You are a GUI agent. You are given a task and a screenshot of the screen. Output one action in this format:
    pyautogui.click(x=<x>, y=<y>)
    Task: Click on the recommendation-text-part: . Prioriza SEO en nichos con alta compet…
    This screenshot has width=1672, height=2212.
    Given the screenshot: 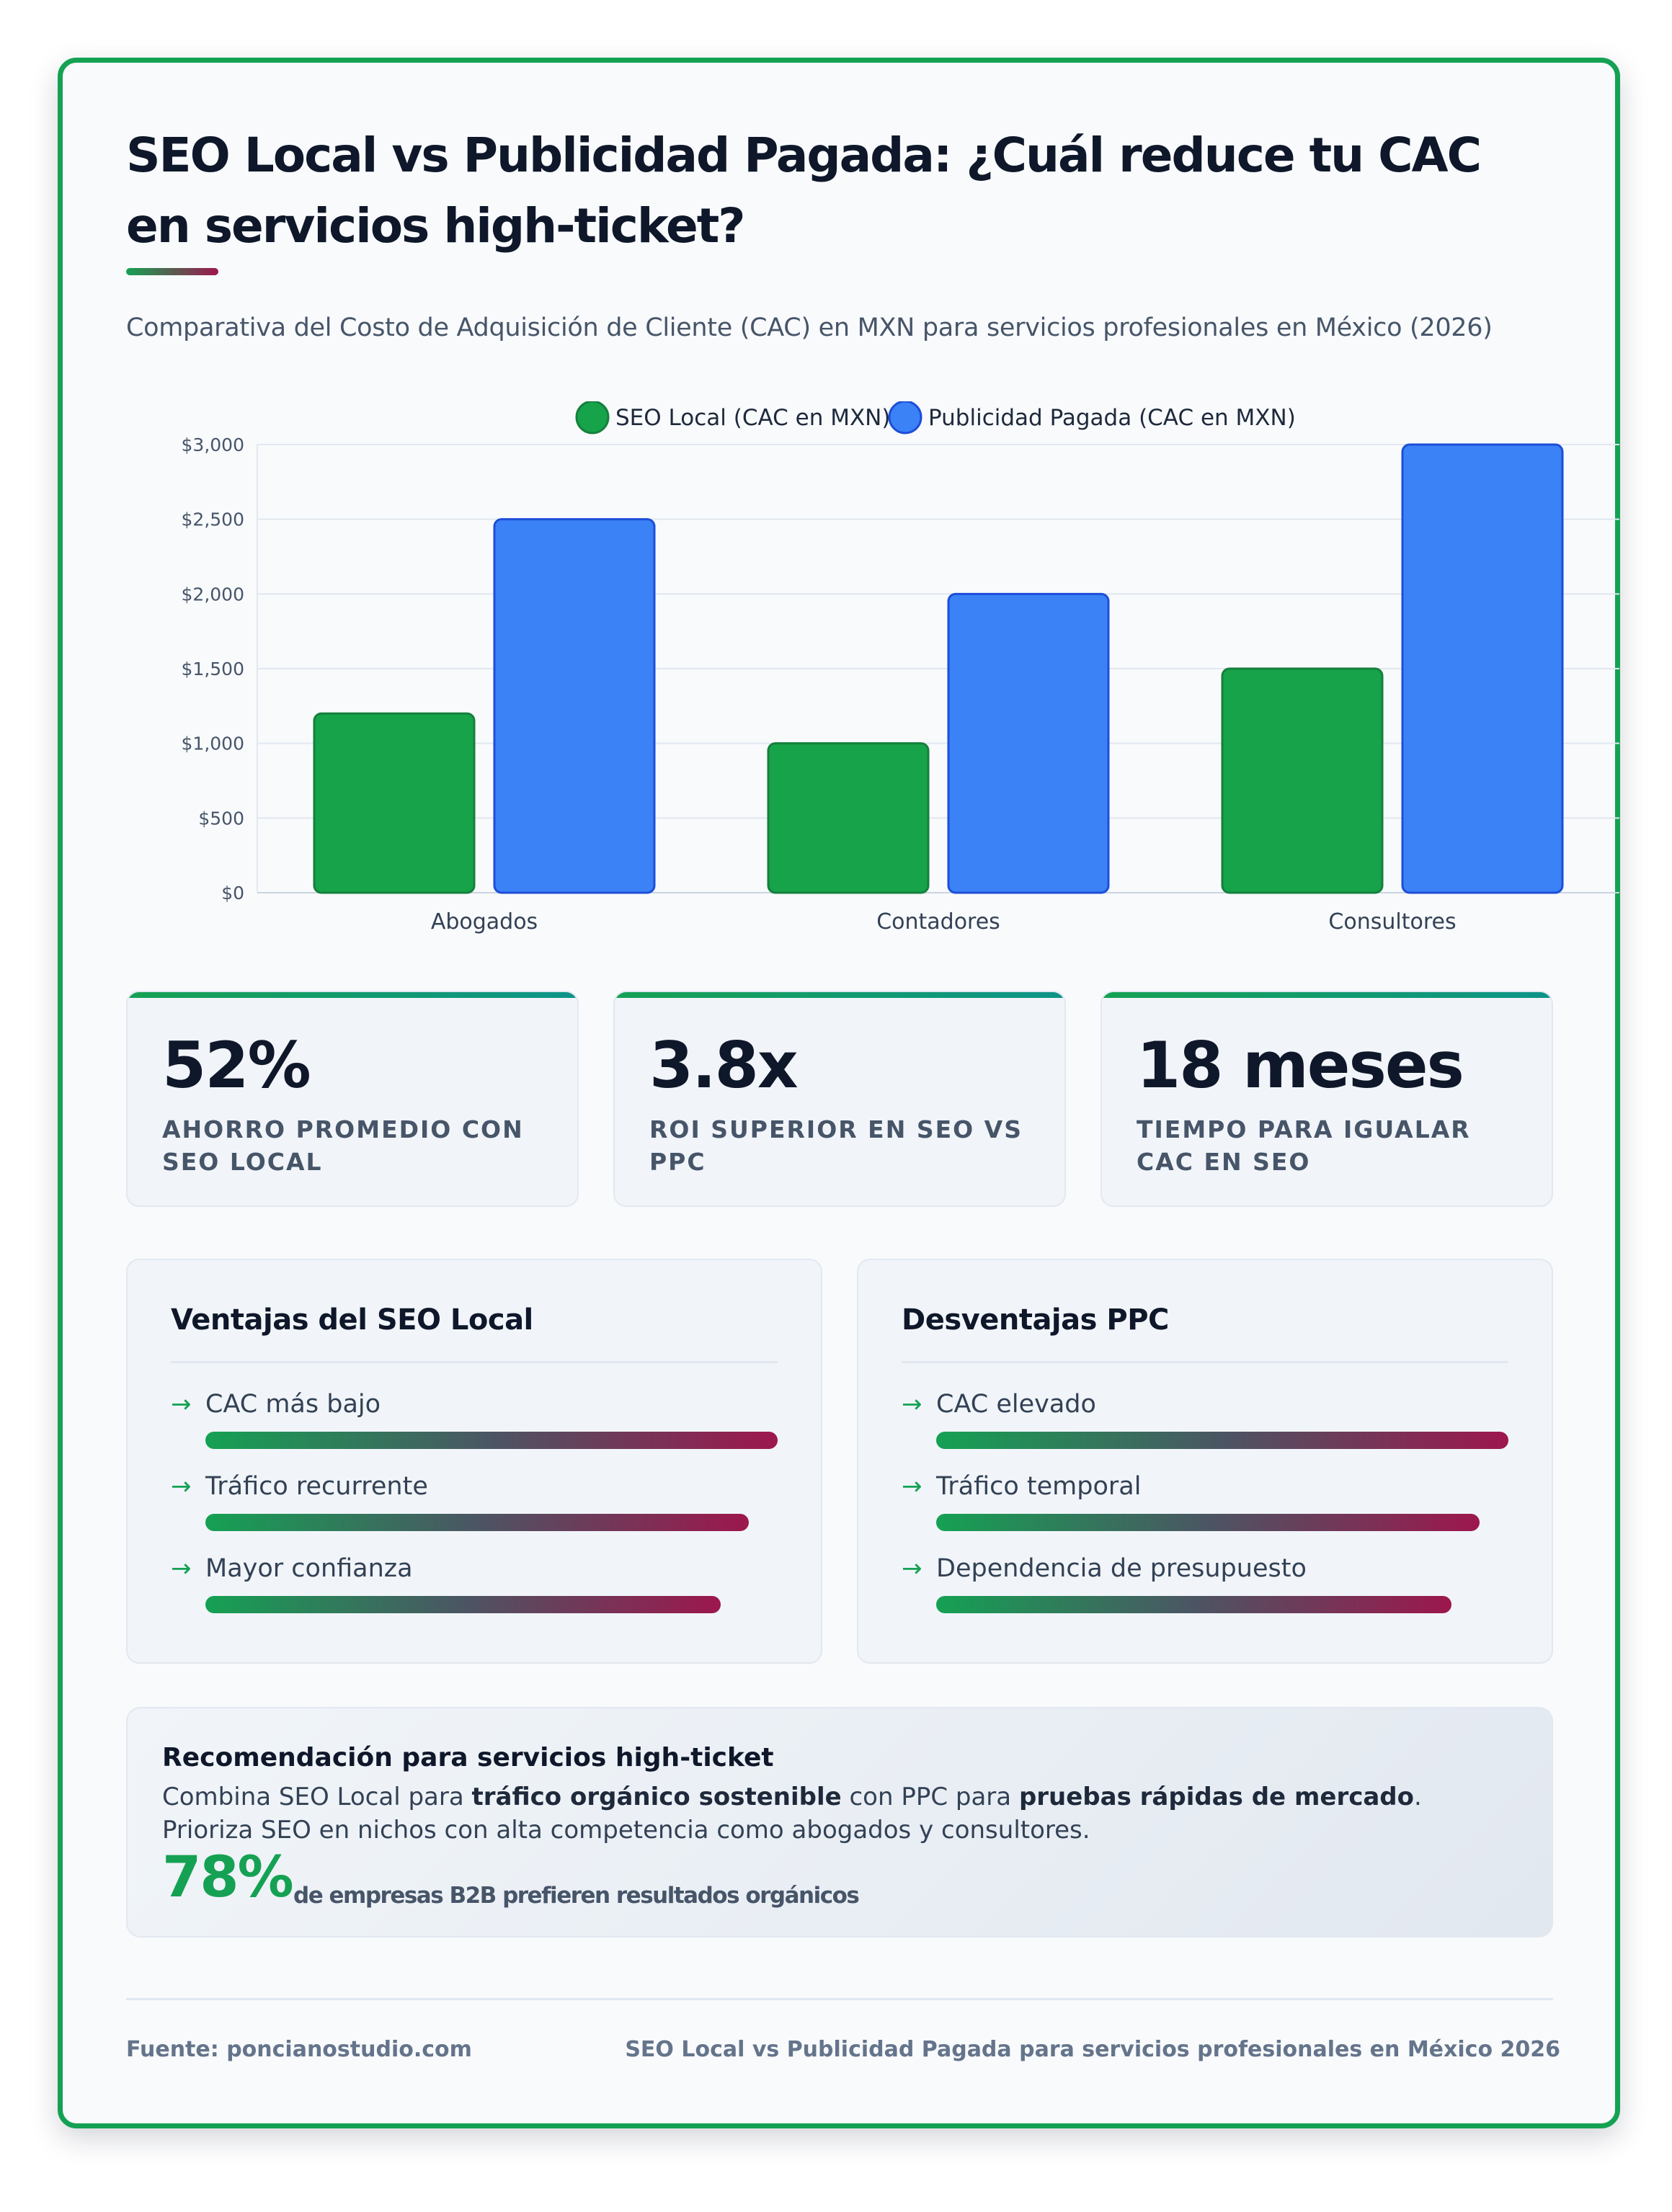 What is the action you would take?
    pyautogui.click(x=792, y=1814)
    